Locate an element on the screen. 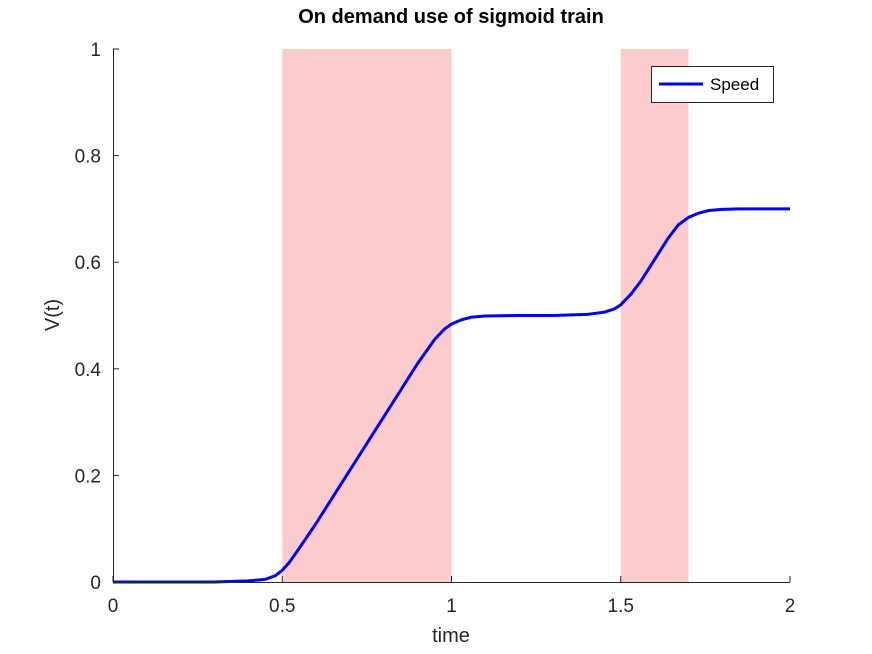 Image resolution: width=872 pixels, height=654 pixels. x-tick-label: 1 is located at coordinates (451, 606).